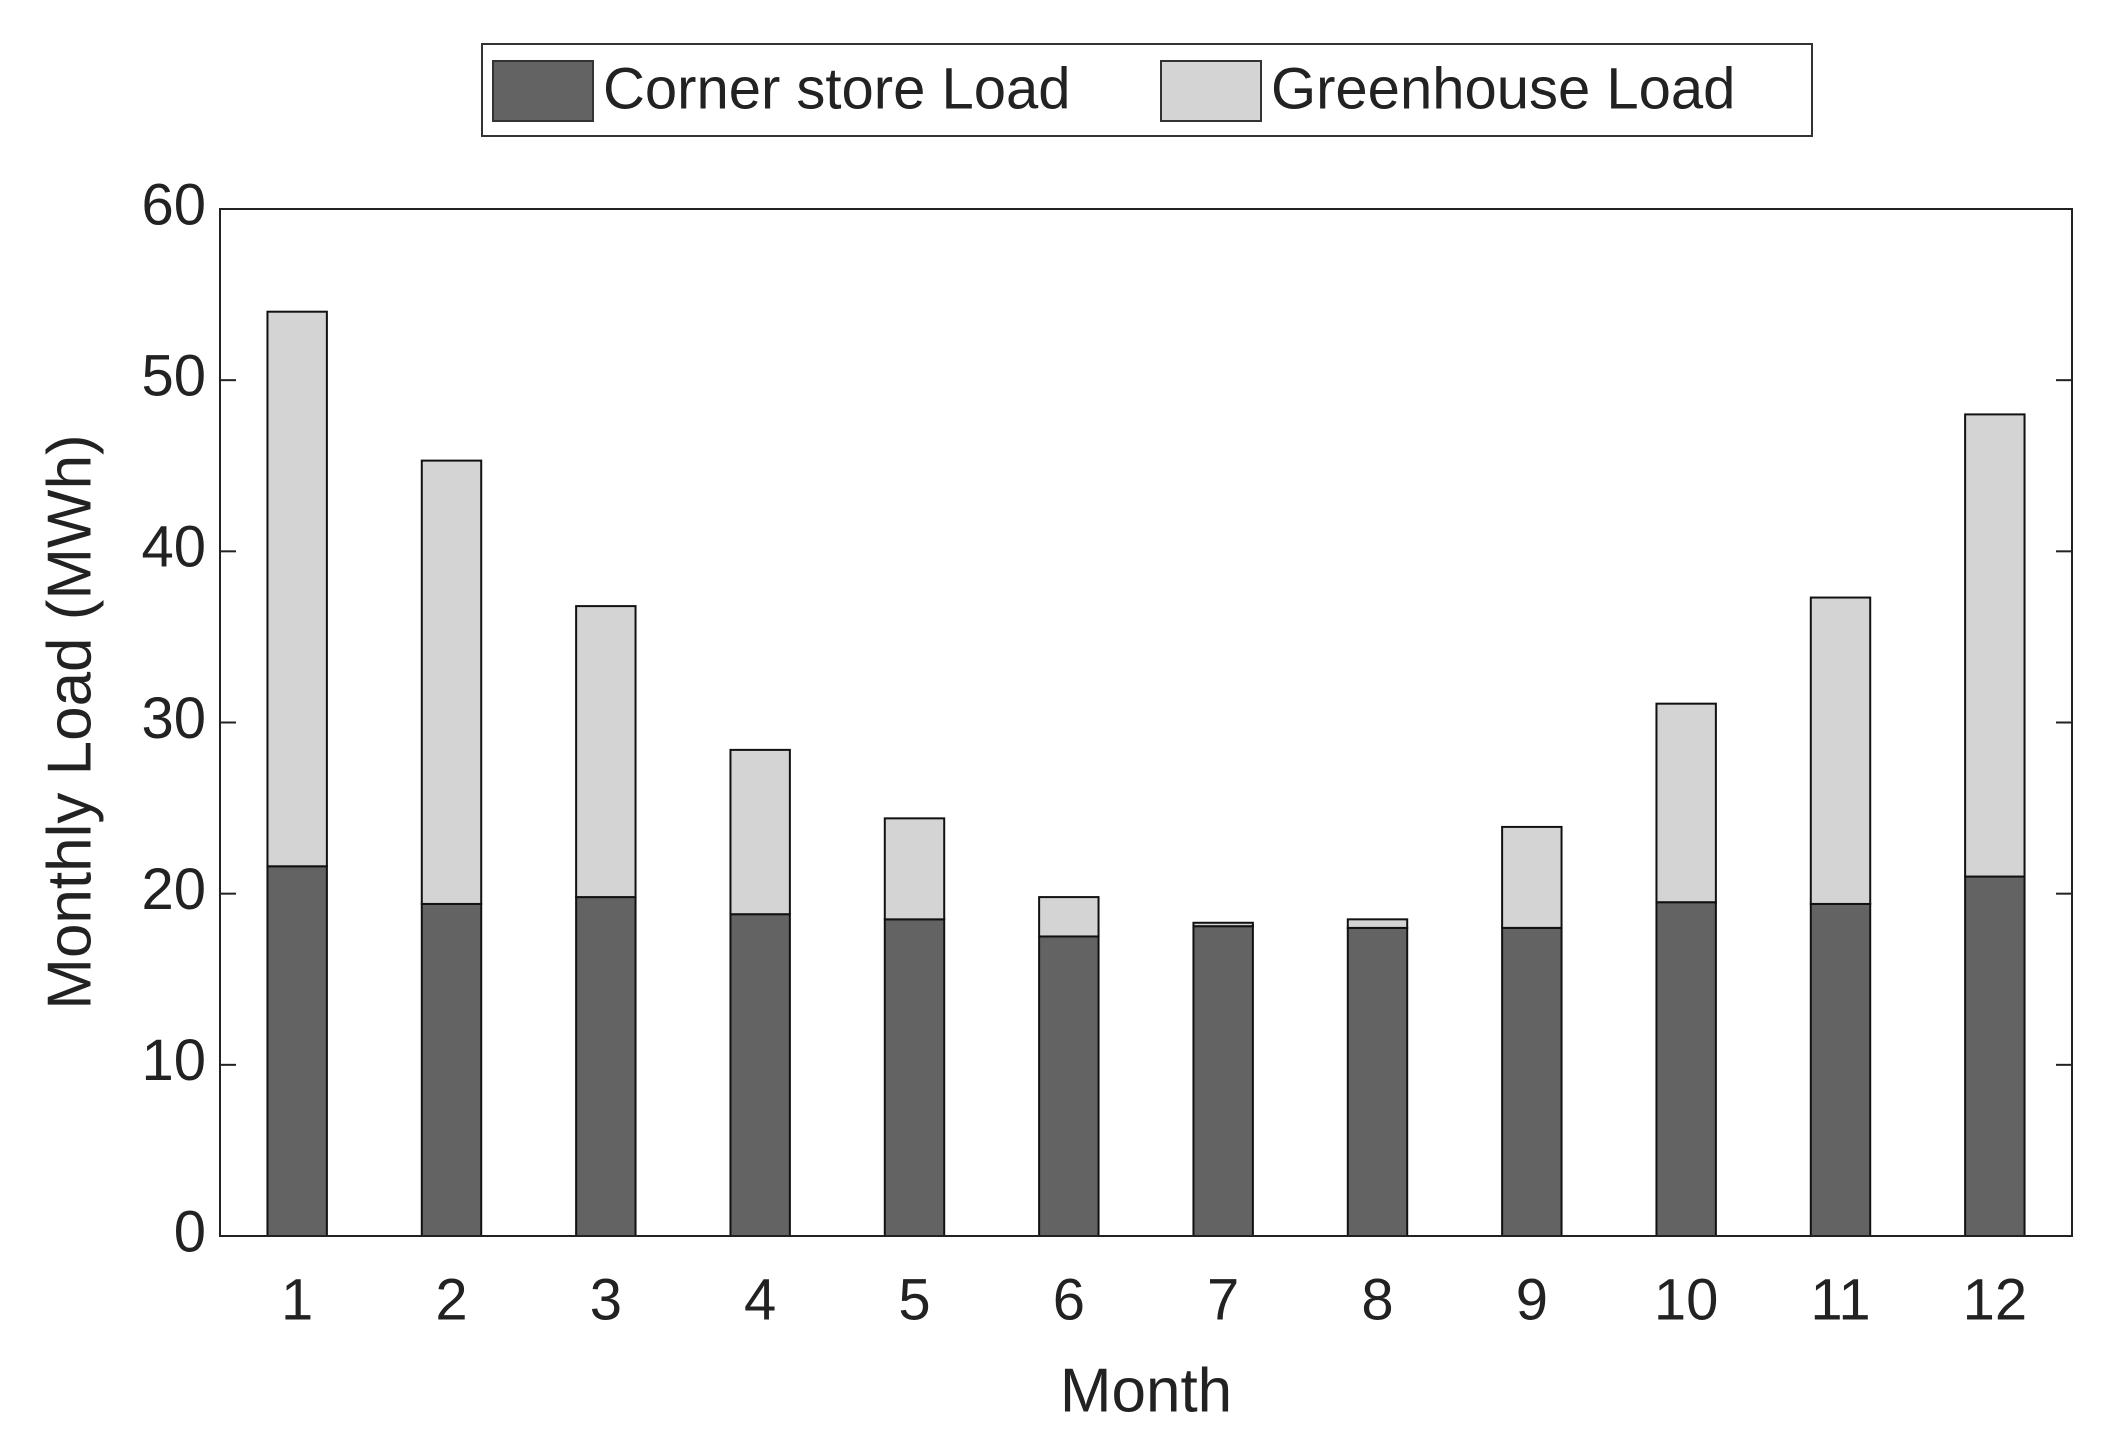 The width and height of the screenshot is (2102, 1450). What do you see at coordinates (1146, 1390) in the screenshot?
I see `x-axis-label: Month` at bounding box center [1146, 1390].